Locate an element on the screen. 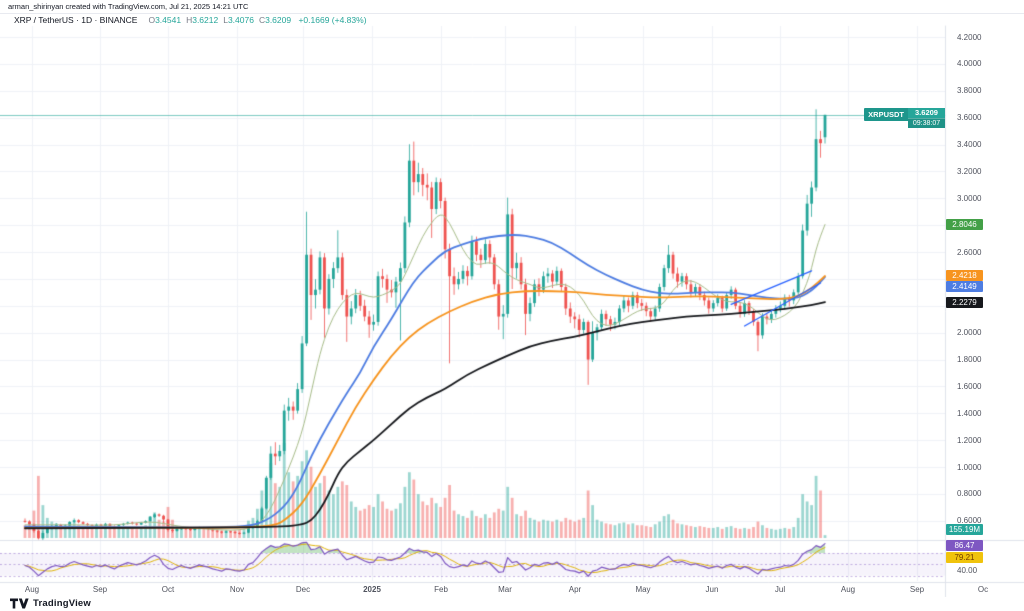  last-price-stack: 3.6209 09:38:07 is located at coordinates (926, 117).